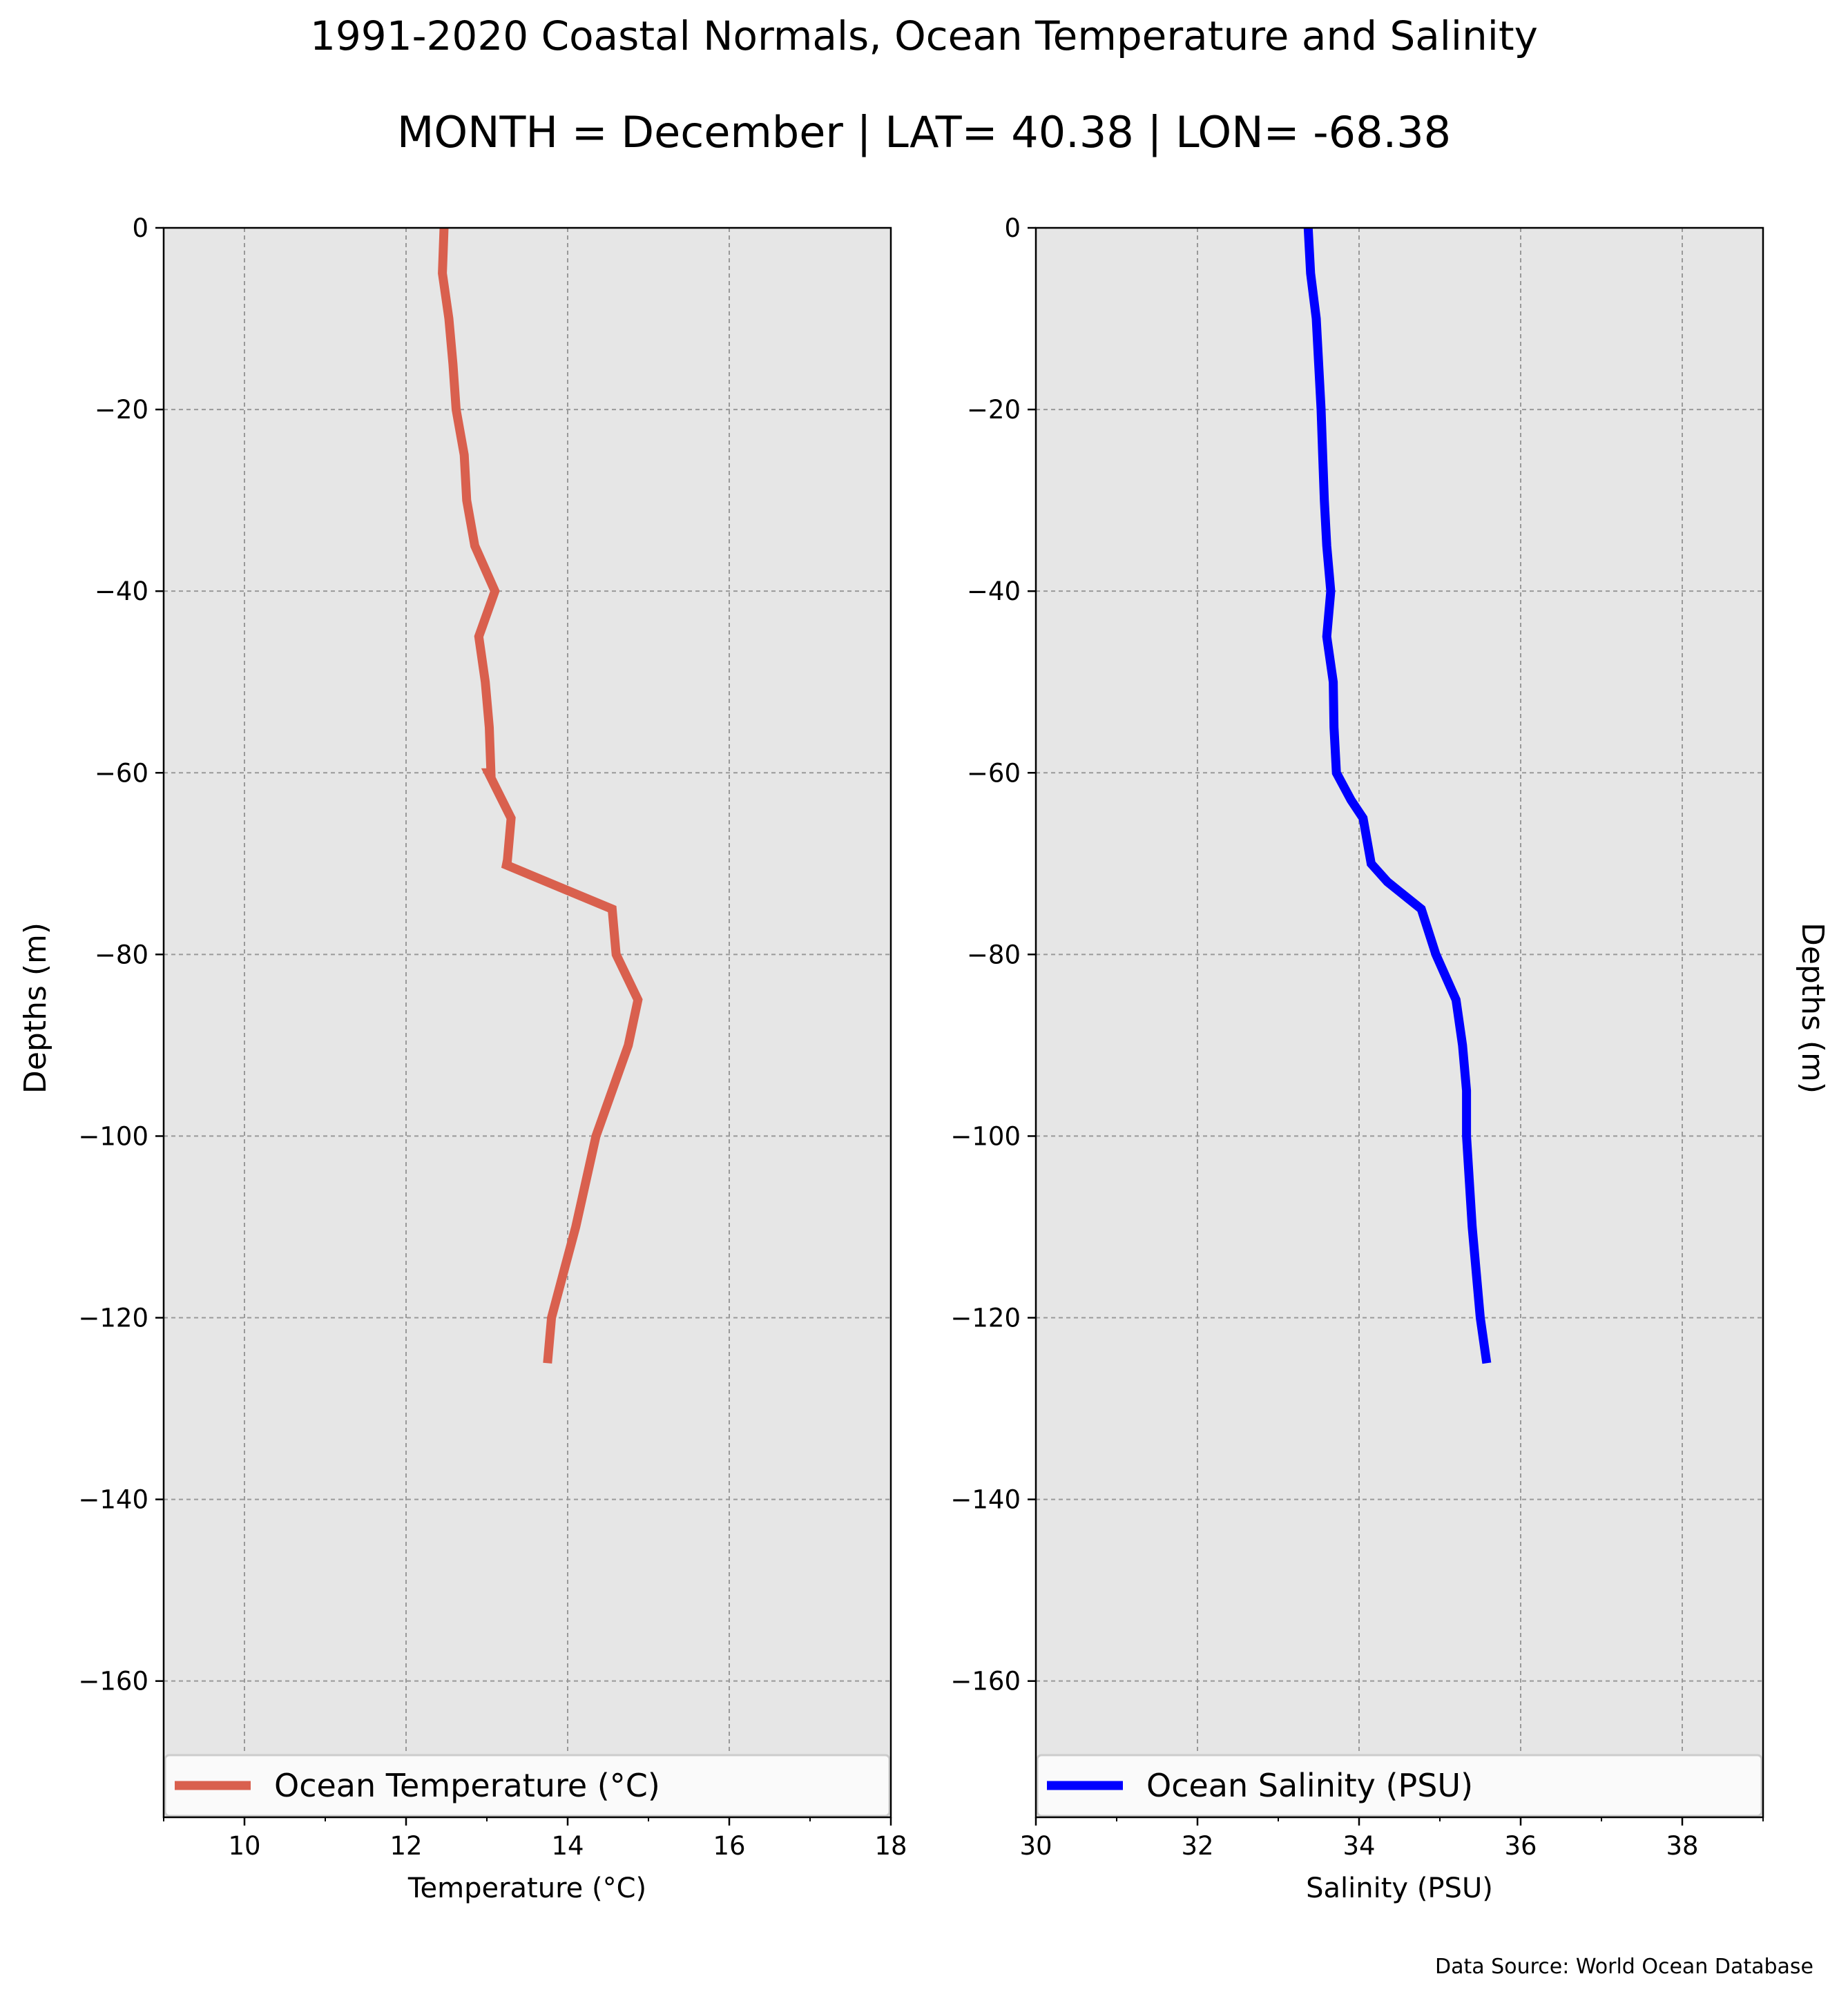  What do you see at coordinates (985, 1318) in the screenshot?
I see `salinity-y-tick-label: −120` at bounding box center [985, 1318].